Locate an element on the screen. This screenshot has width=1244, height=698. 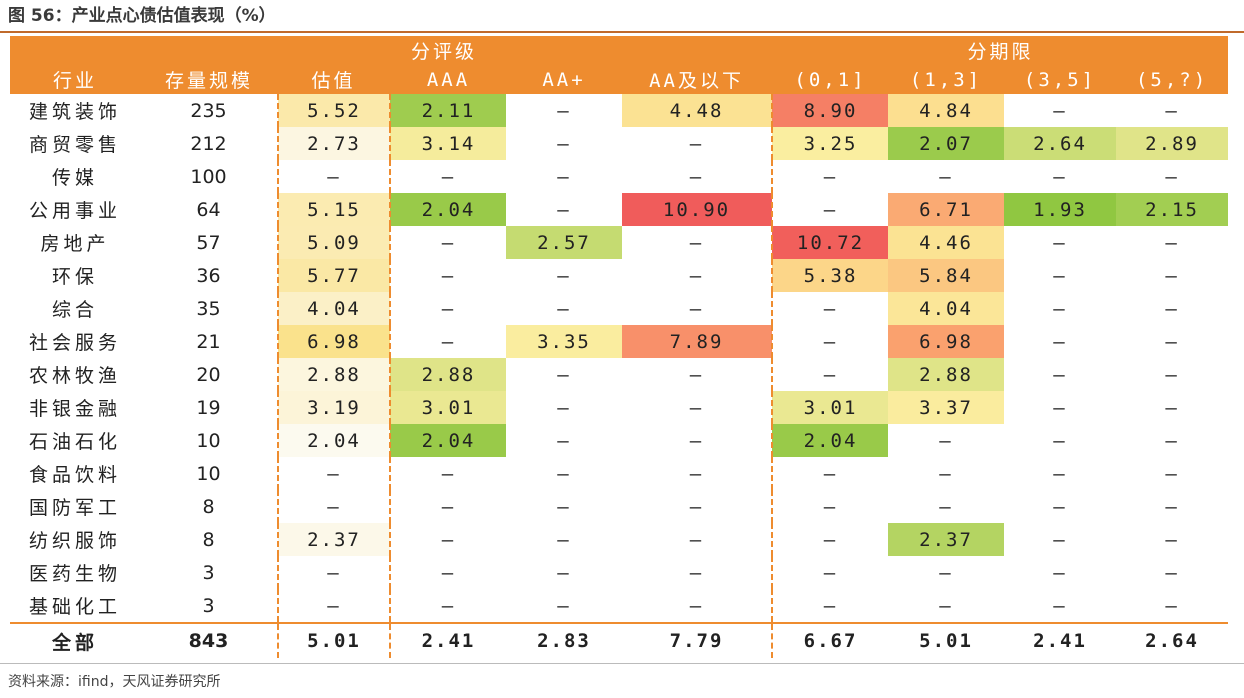
table-row: 石油石化 10 2.04 2.04– –2.04– – – is located at coordinates (619, 440).